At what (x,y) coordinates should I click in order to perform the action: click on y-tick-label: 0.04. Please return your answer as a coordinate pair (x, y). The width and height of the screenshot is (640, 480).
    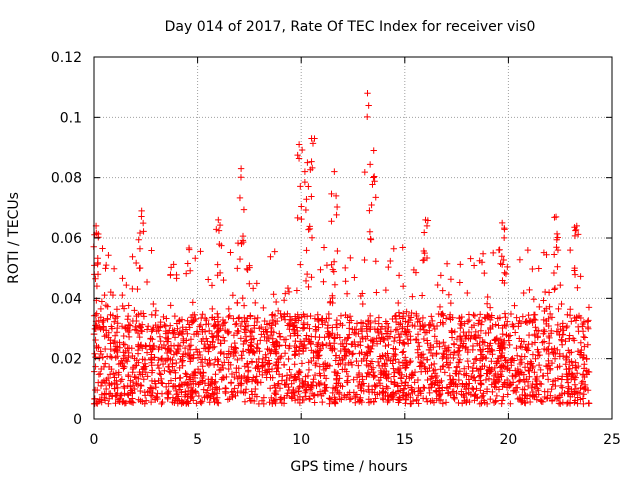
    Looking at the image, I should click on (66, 299).